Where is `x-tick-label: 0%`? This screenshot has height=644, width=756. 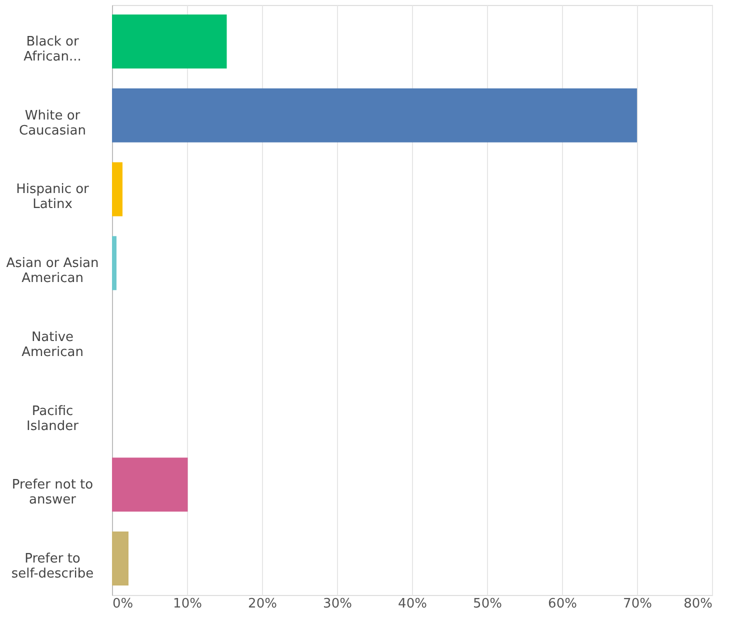
x-tick-label: 0% is located at coordinates (123, 604).